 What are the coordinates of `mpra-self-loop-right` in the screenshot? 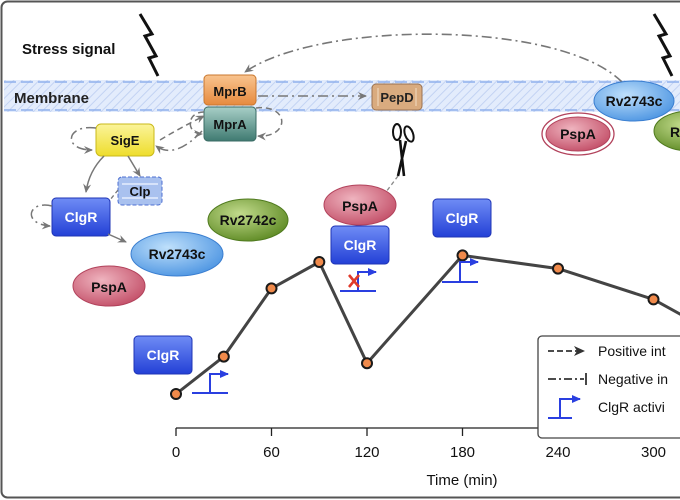 It's located at (269, 124).